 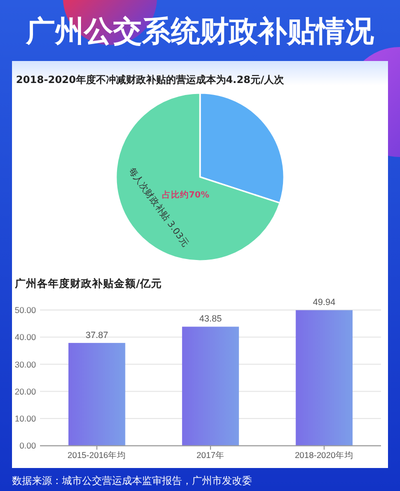 I want to click on data-label: 37.87, so click(x=97, y=335).